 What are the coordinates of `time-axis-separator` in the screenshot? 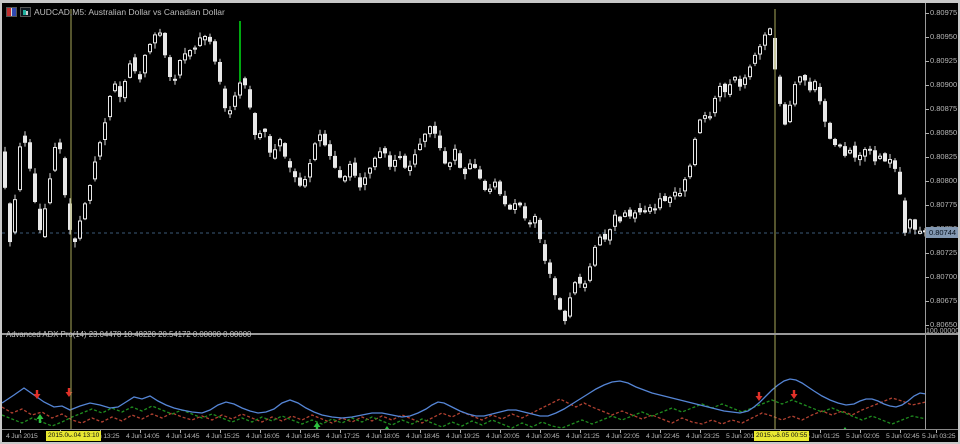 It's located at (480, 429).